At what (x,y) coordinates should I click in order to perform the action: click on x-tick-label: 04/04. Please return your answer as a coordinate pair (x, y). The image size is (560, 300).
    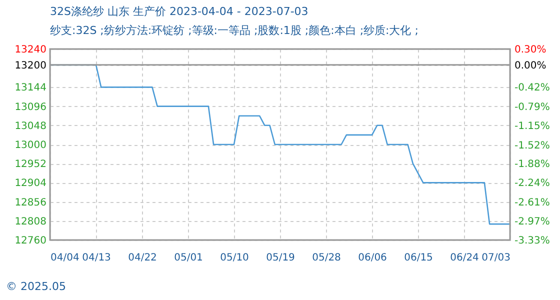
    Looking at the image, I should click on (65, 258).